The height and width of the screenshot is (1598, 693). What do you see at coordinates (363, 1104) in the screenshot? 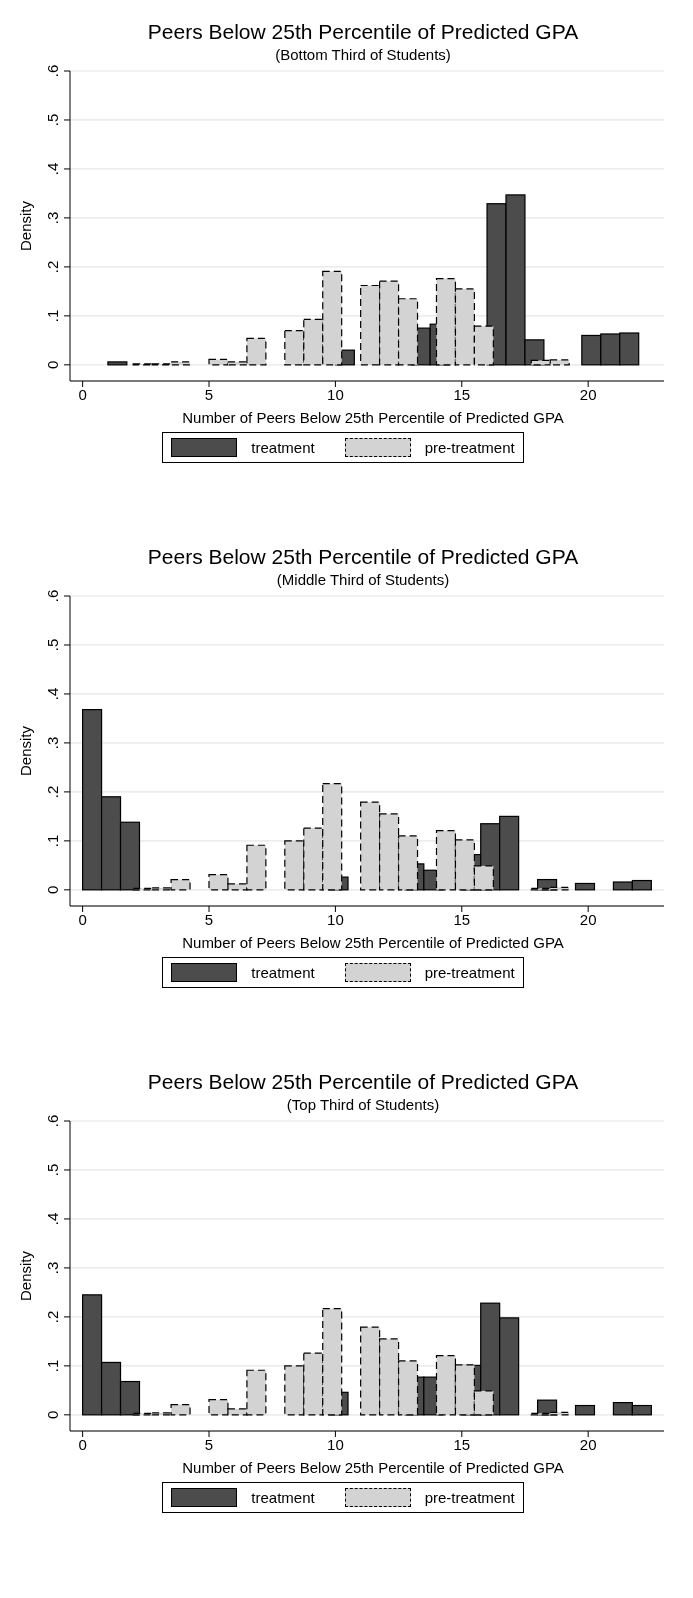
I see `chart-subtitle: (Top Third of Students)` at bounding box center [363, 1104].